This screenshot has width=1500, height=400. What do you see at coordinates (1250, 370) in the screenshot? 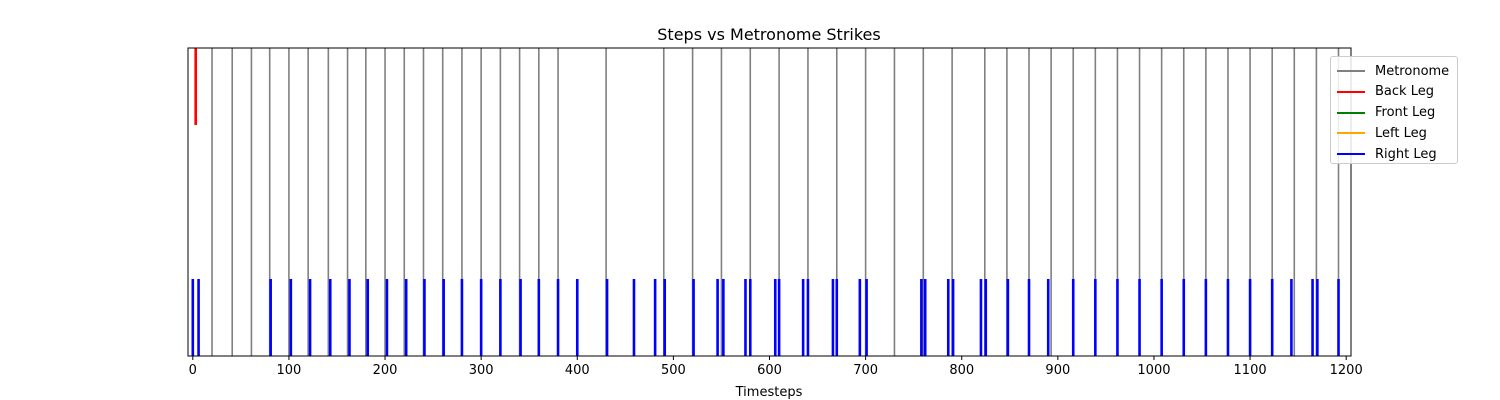
I see `x-tick-label: 1100` at bounding box center [1250, 370].